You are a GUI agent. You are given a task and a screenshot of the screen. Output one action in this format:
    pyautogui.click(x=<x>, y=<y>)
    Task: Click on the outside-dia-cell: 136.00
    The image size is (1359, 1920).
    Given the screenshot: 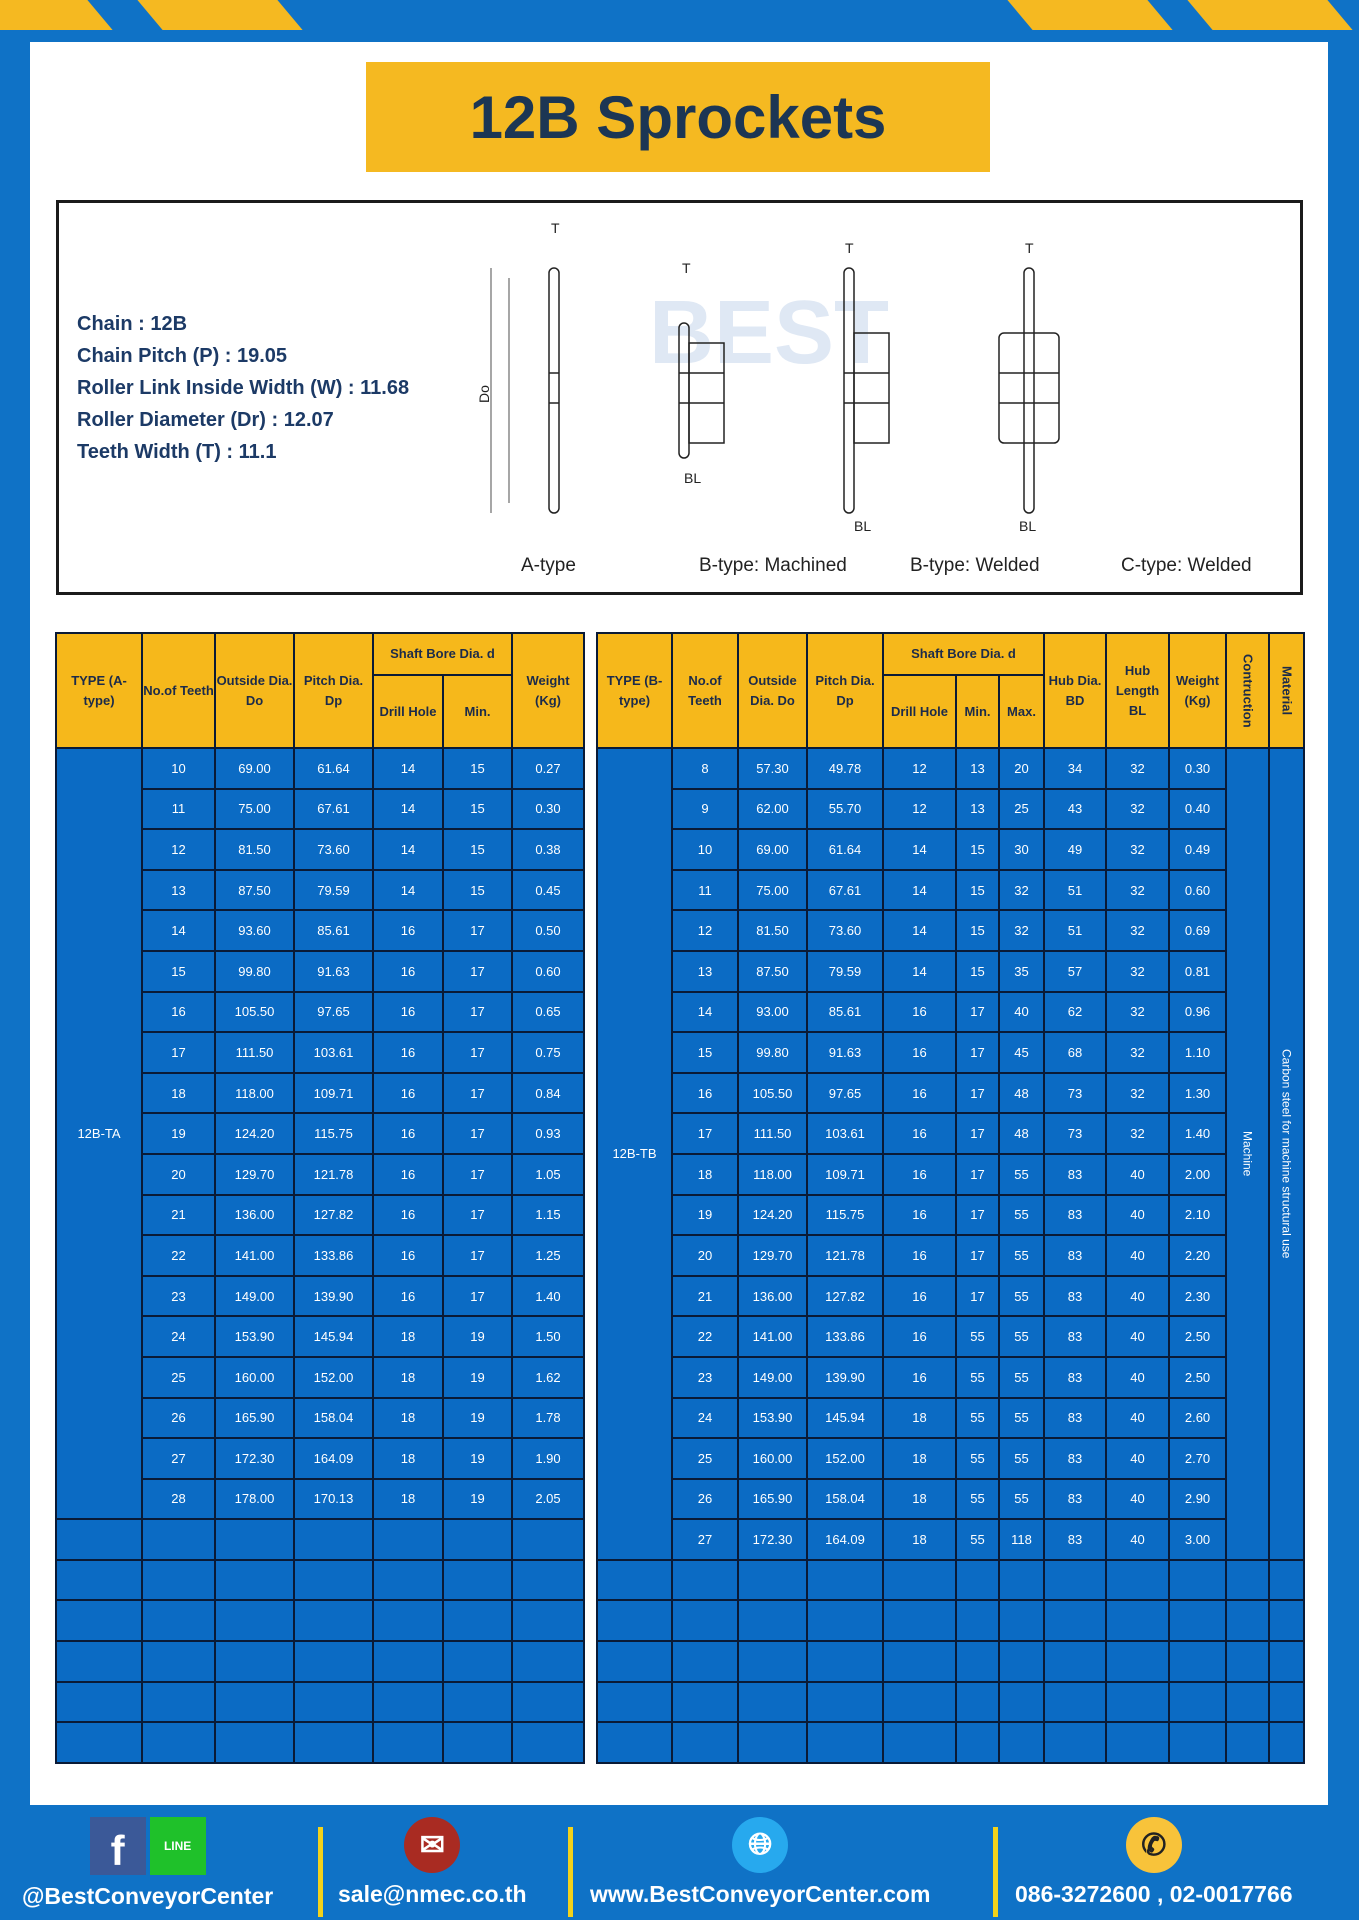 What is the action you would take?
    pyautogui.click(x=254, y=1215)
    